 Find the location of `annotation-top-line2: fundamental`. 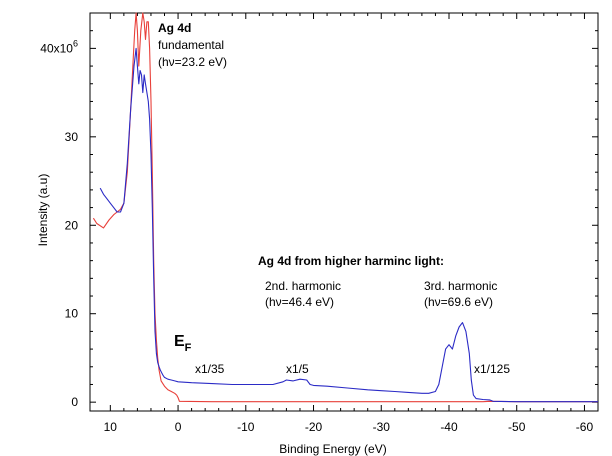

annotation-top-line2: fundamental is located at coordinates (191, 45).